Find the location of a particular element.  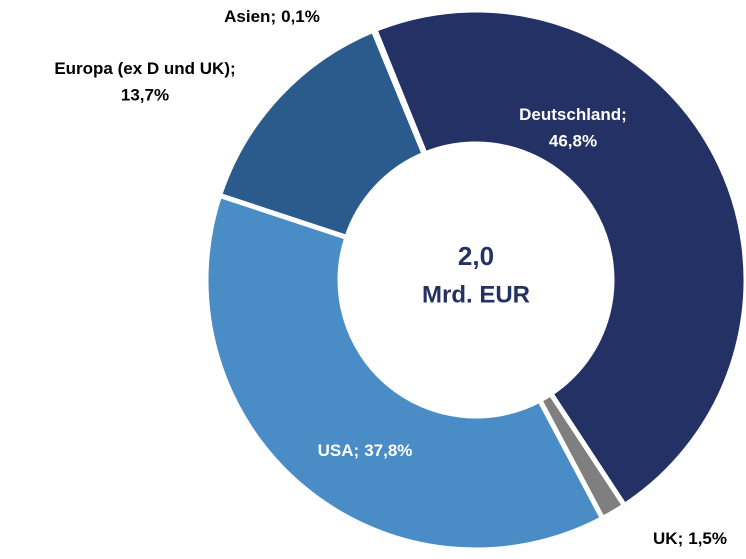

value-label: 0,1% is located at coordinates (300, 16).